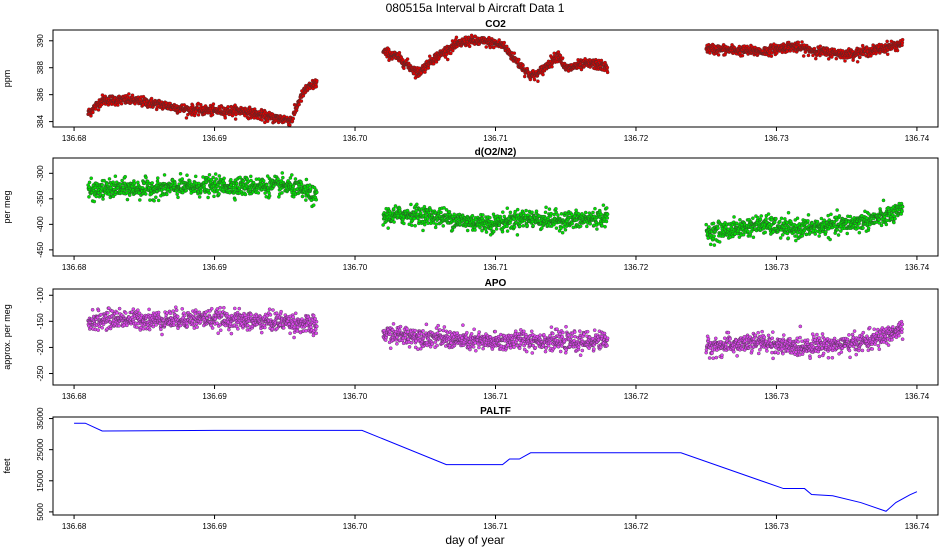  I want to click on x-tick-label-apo: 136.73, so click(776, 396).